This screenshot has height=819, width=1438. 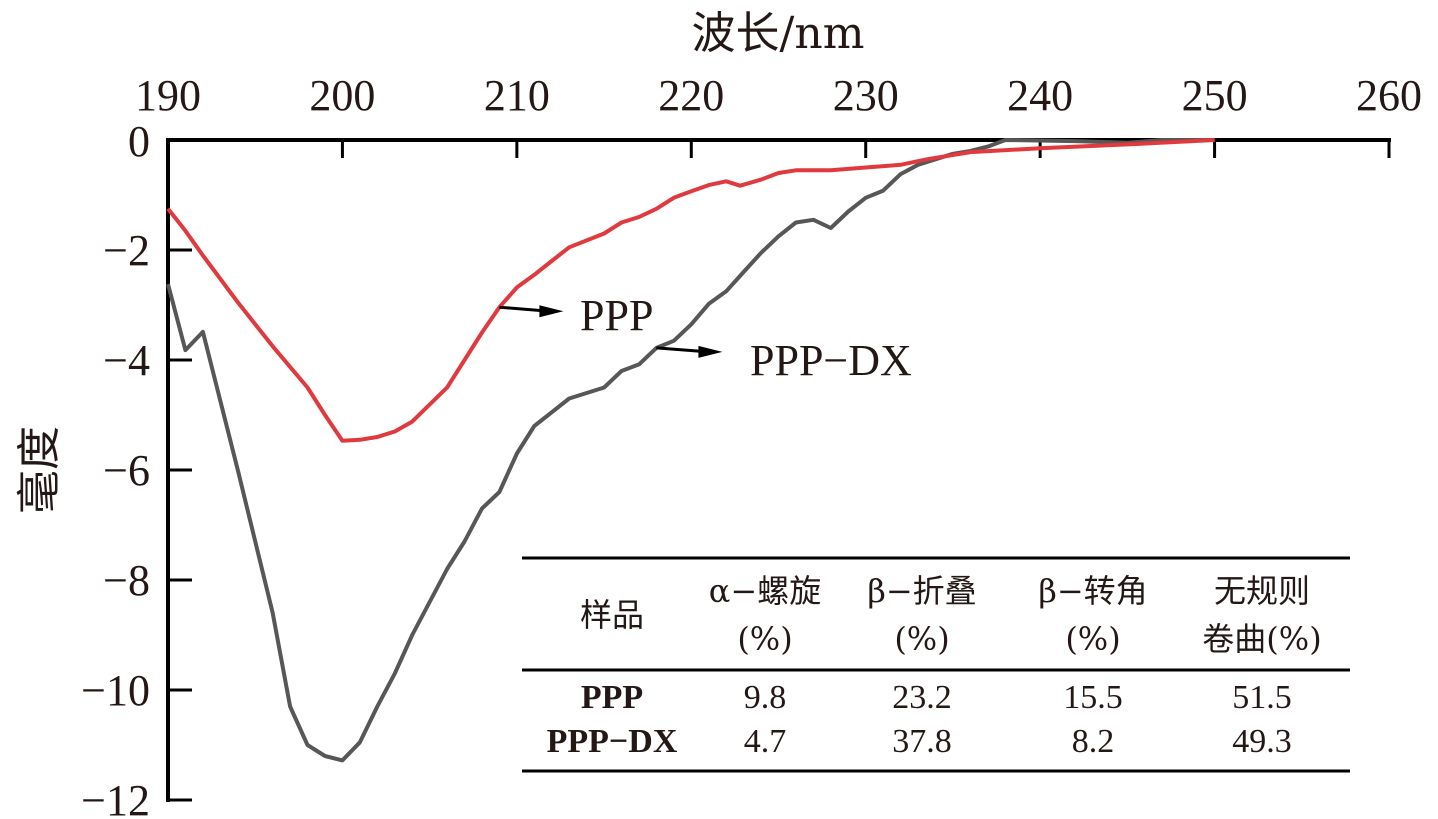 What do you see at coordinates (765, 697) in the screenshot?
I see `table-cell-alpha-helix: 9.8` at bounding box center [765, 697].